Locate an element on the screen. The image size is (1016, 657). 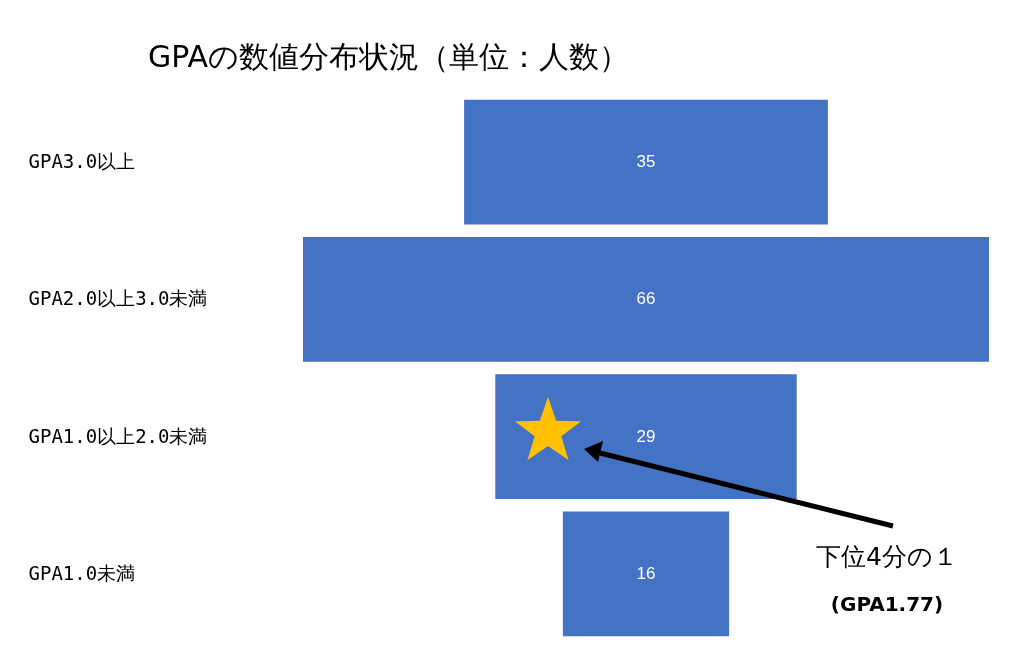
data-label: 16 is located at coordinates (646, 573).